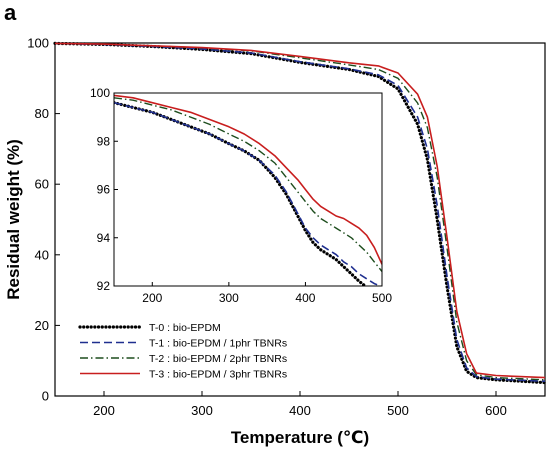 The image size is (550, 450). Describe the element at coordinates (104, 190) in the screenshot. I see `inset-y-tick-label: 96` at that location.